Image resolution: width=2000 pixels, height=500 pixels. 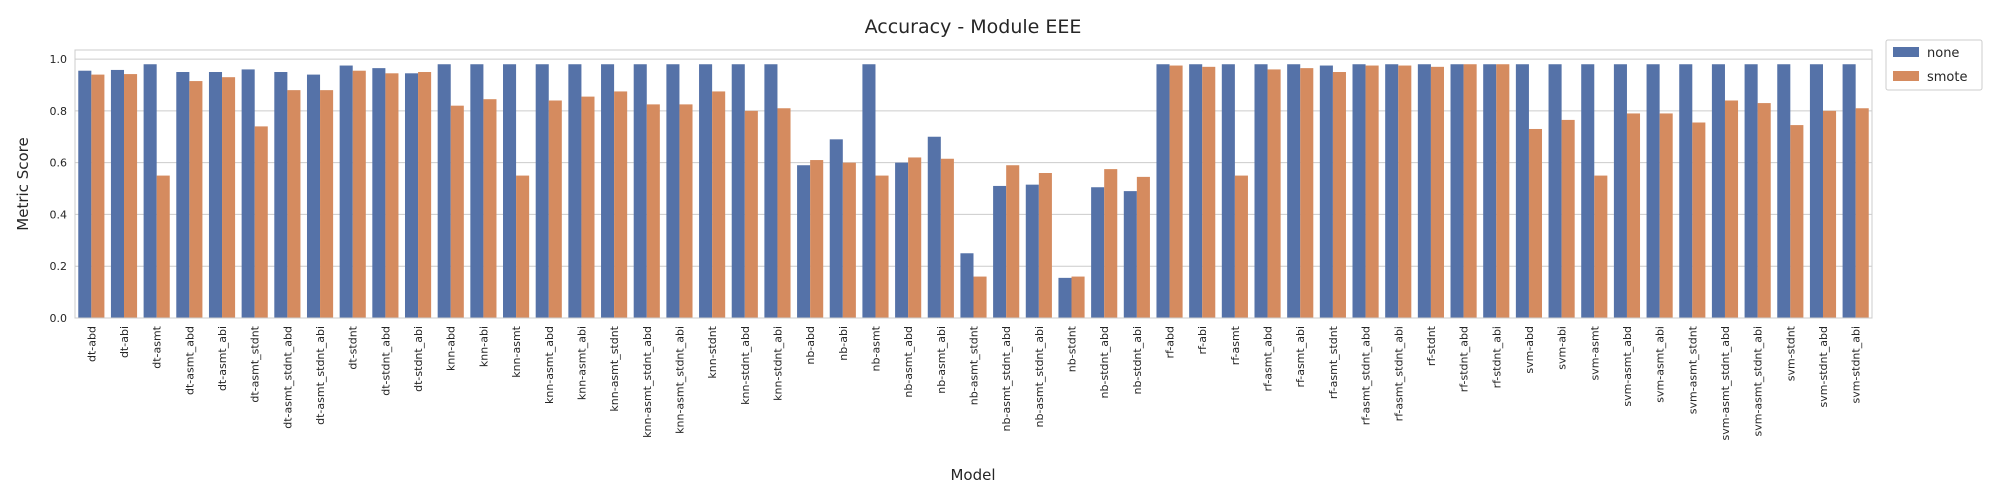 What do you see at coordinates (745, 365) in the screenshot?
I see `x-tick-label: knn-stdnt_abd` at bounding box center [745, 365].